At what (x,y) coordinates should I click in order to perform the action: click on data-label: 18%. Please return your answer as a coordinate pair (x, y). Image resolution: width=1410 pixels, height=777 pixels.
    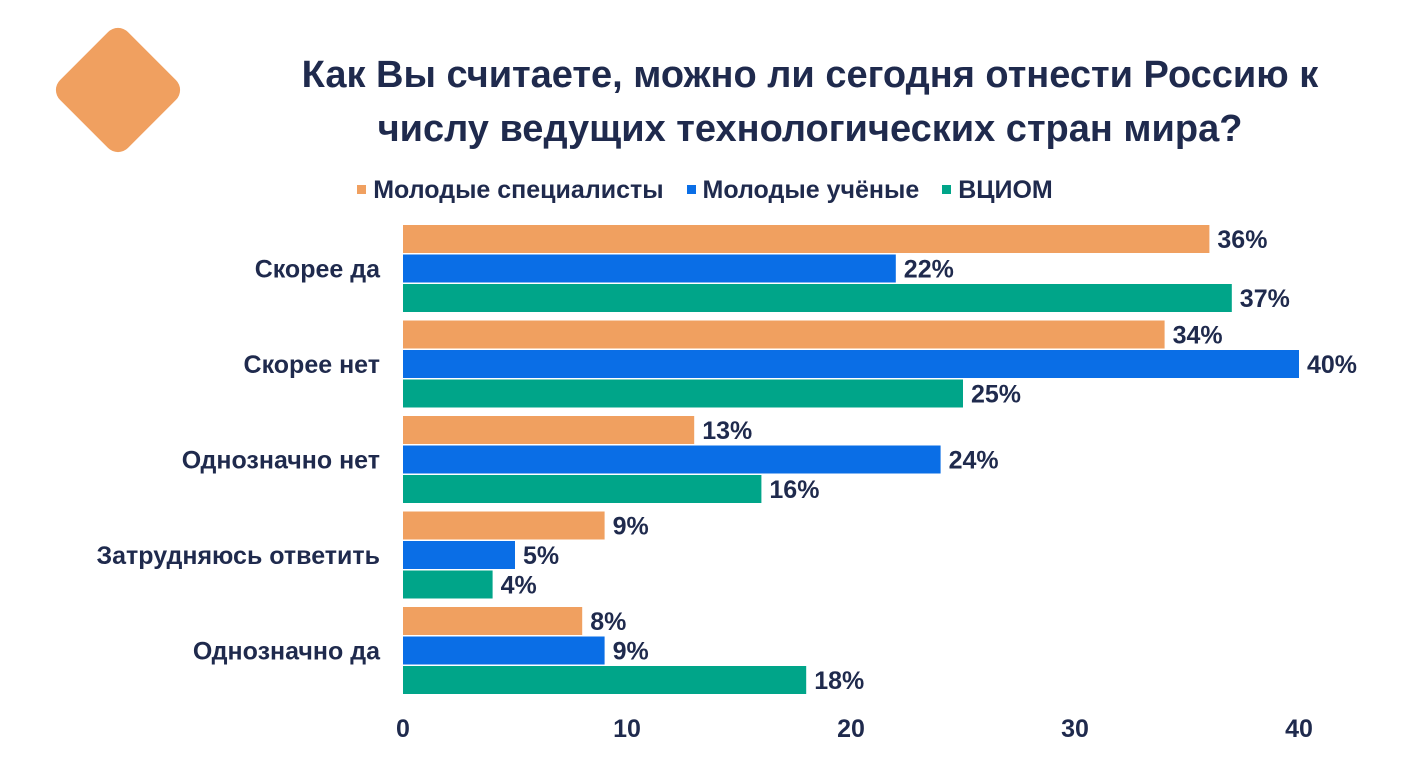
    Looking at the image, I should click on (839, 681).